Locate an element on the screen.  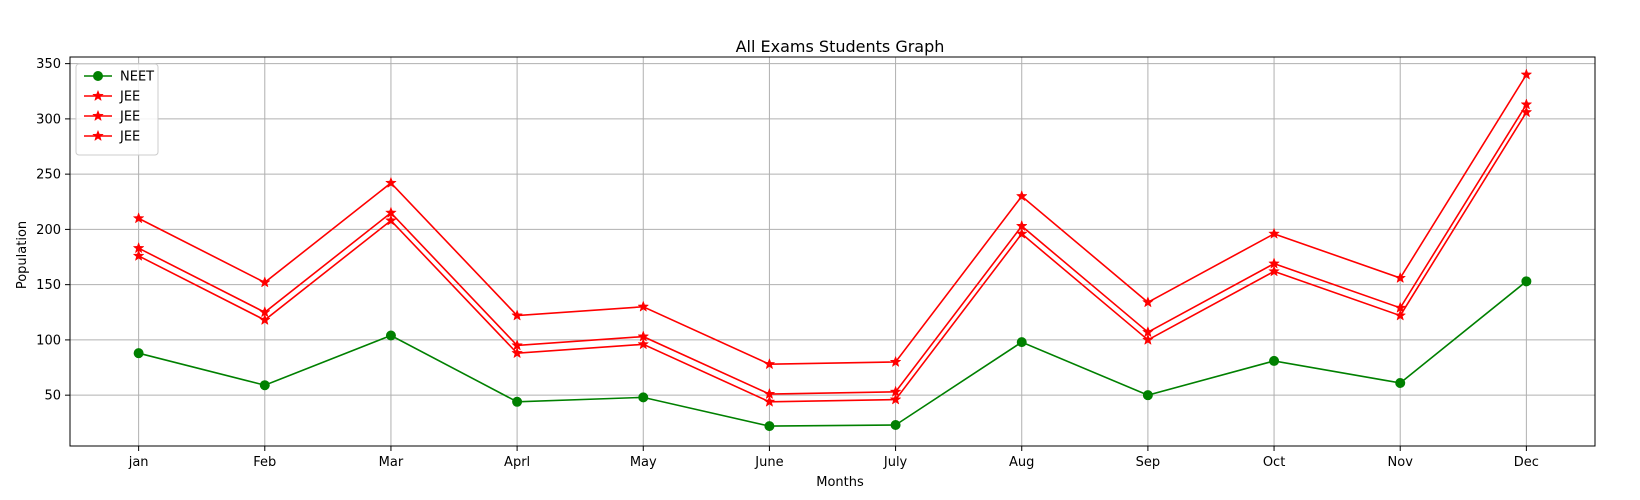
legend: NEET JEE JEE JEE is located at coordinates (117, 109).